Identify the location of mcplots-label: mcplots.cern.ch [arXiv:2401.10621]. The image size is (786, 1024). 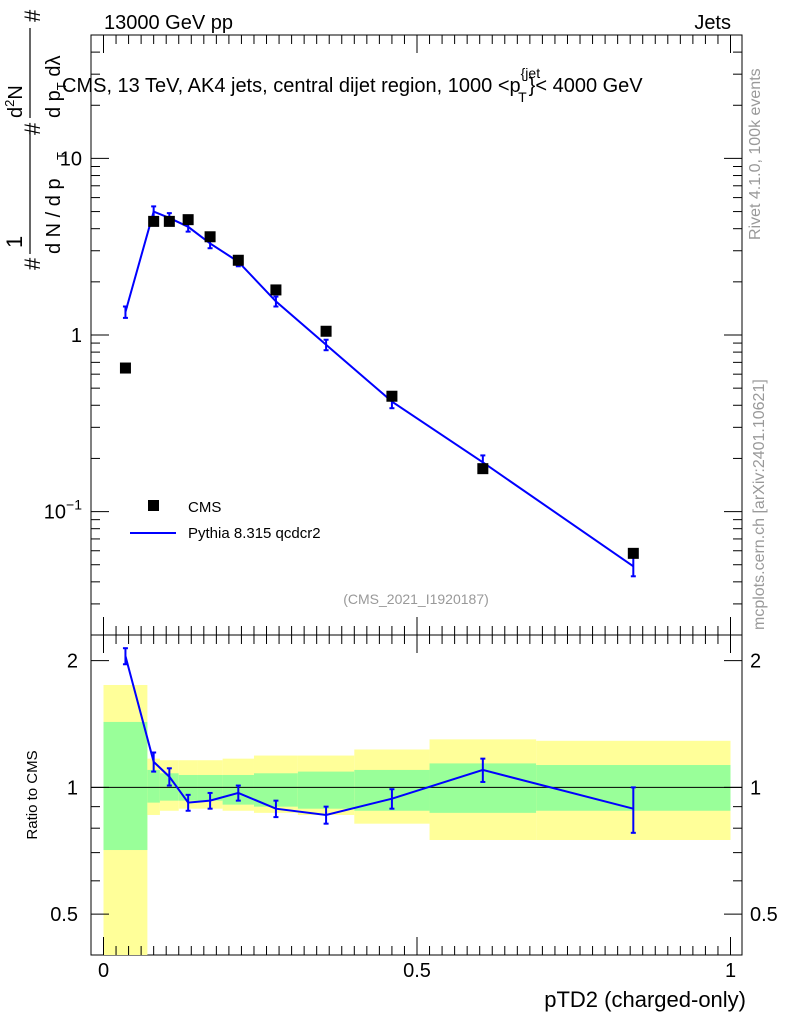
(759, 504).